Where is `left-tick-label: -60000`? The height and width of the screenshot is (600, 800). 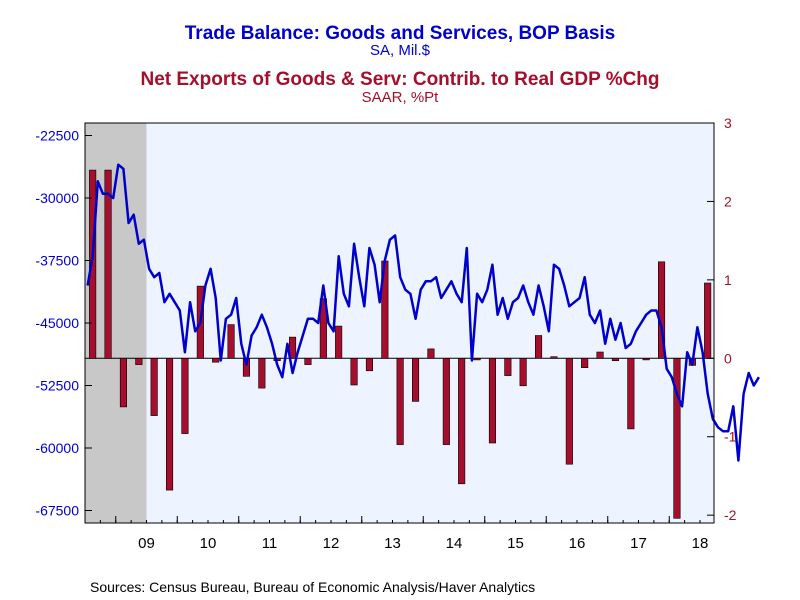 left-tick-label: -60000 is located at coordinates (57, 448).